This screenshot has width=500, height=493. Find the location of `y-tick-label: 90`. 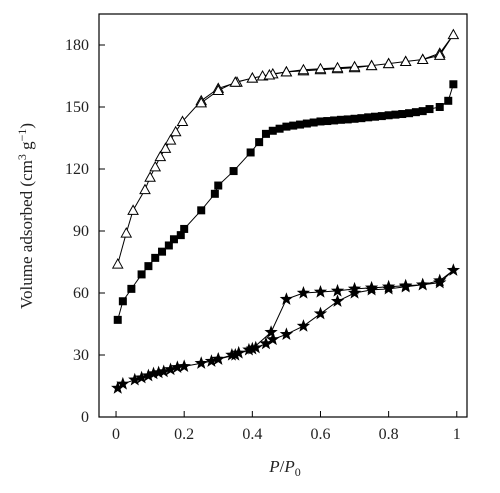

y-tick-label: 90 is located at coordinates (81, 231).